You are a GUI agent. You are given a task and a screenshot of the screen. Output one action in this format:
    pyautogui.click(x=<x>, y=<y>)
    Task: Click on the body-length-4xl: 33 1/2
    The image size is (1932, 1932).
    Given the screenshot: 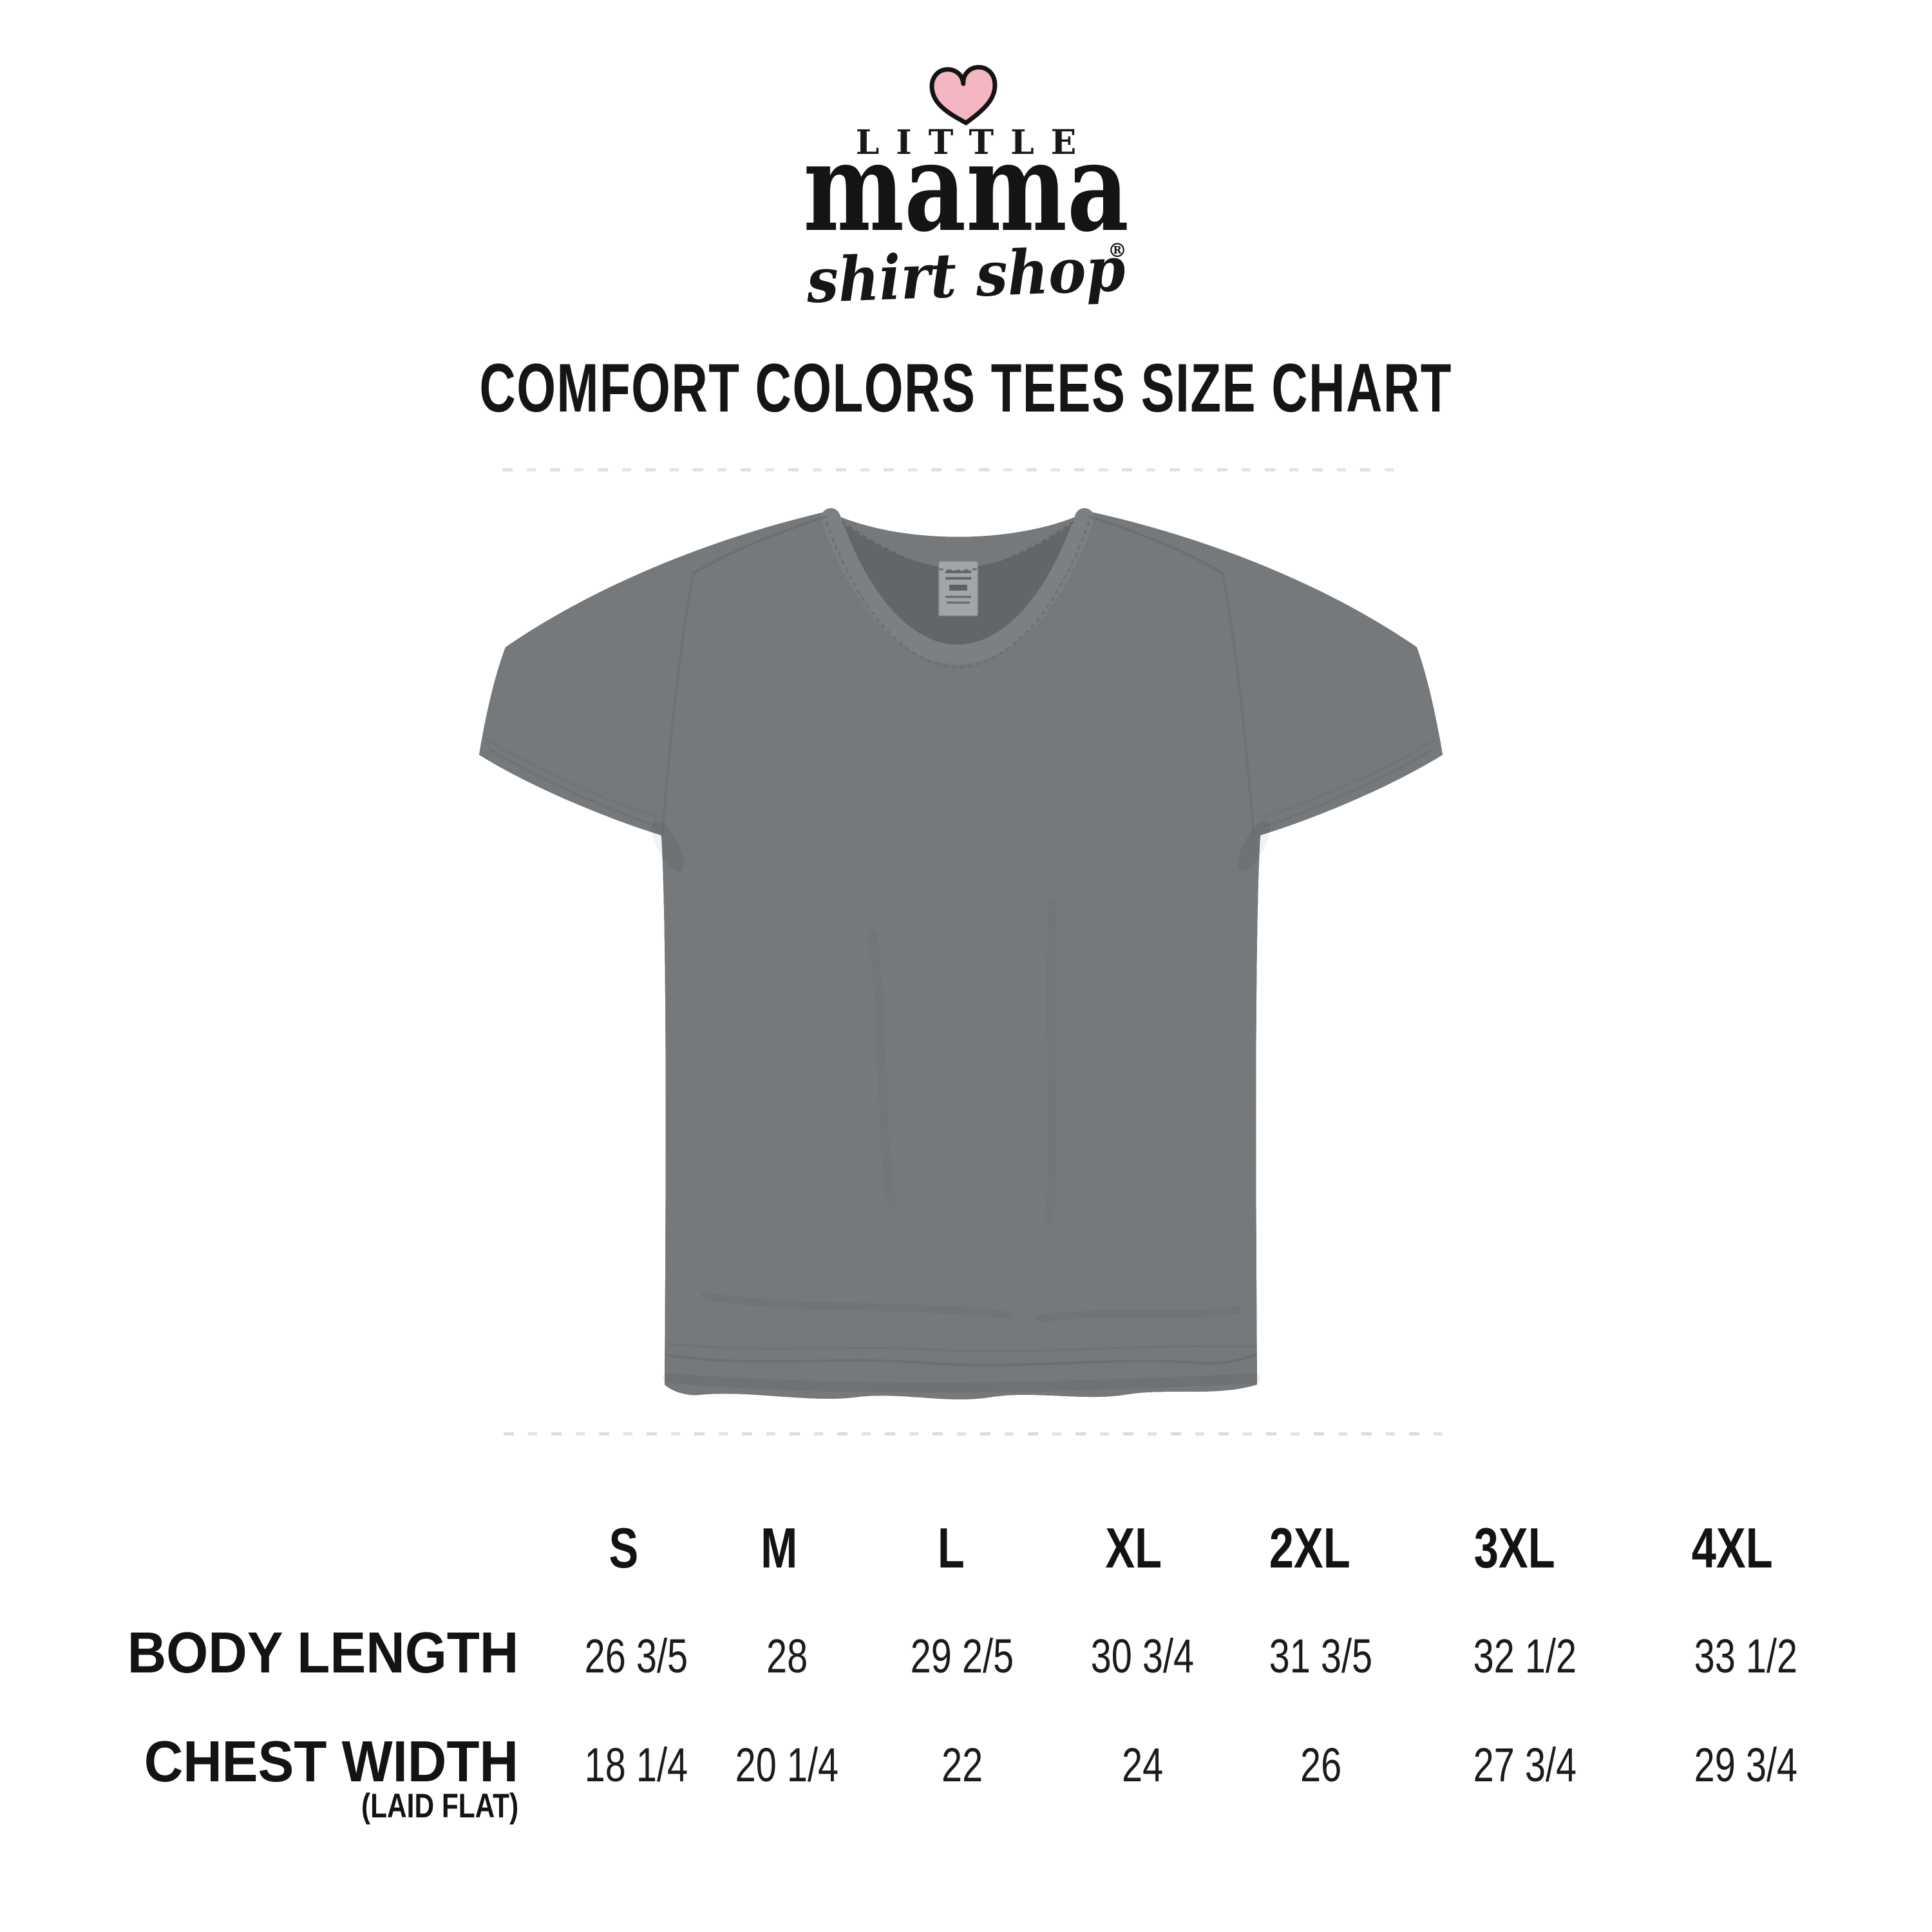 What is the action you would take?
    pyautogui.click(x=1746, y=1656)
    